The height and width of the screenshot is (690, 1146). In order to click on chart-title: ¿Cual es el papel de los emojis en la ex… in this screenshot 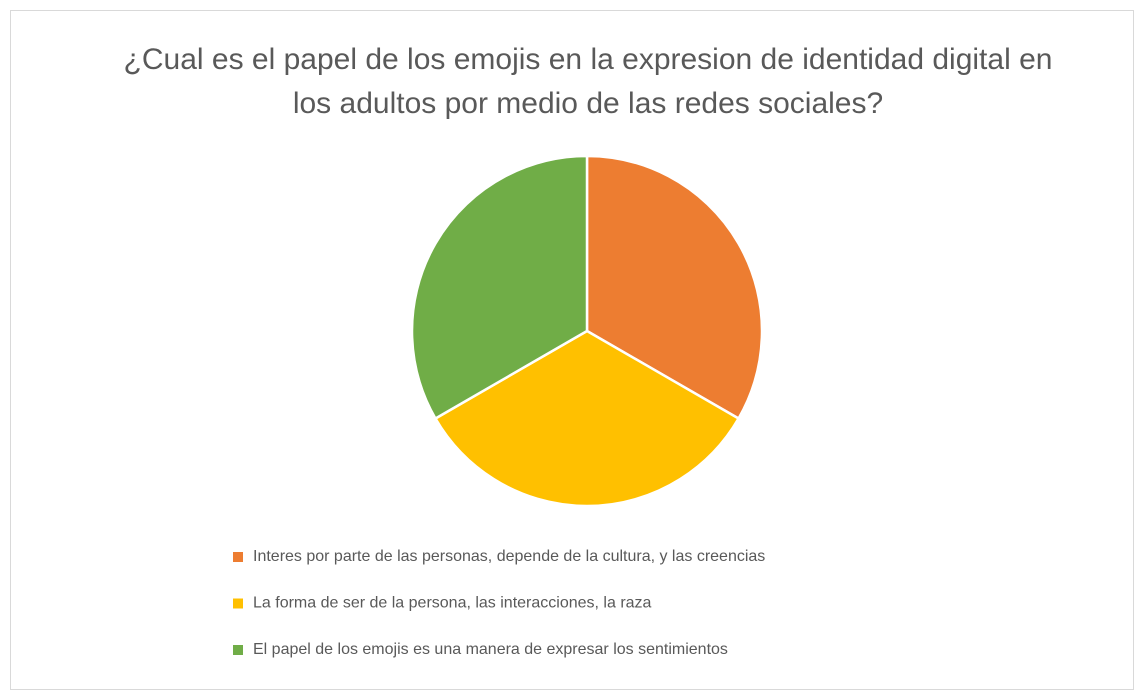, I will do `click(588, 81)`.